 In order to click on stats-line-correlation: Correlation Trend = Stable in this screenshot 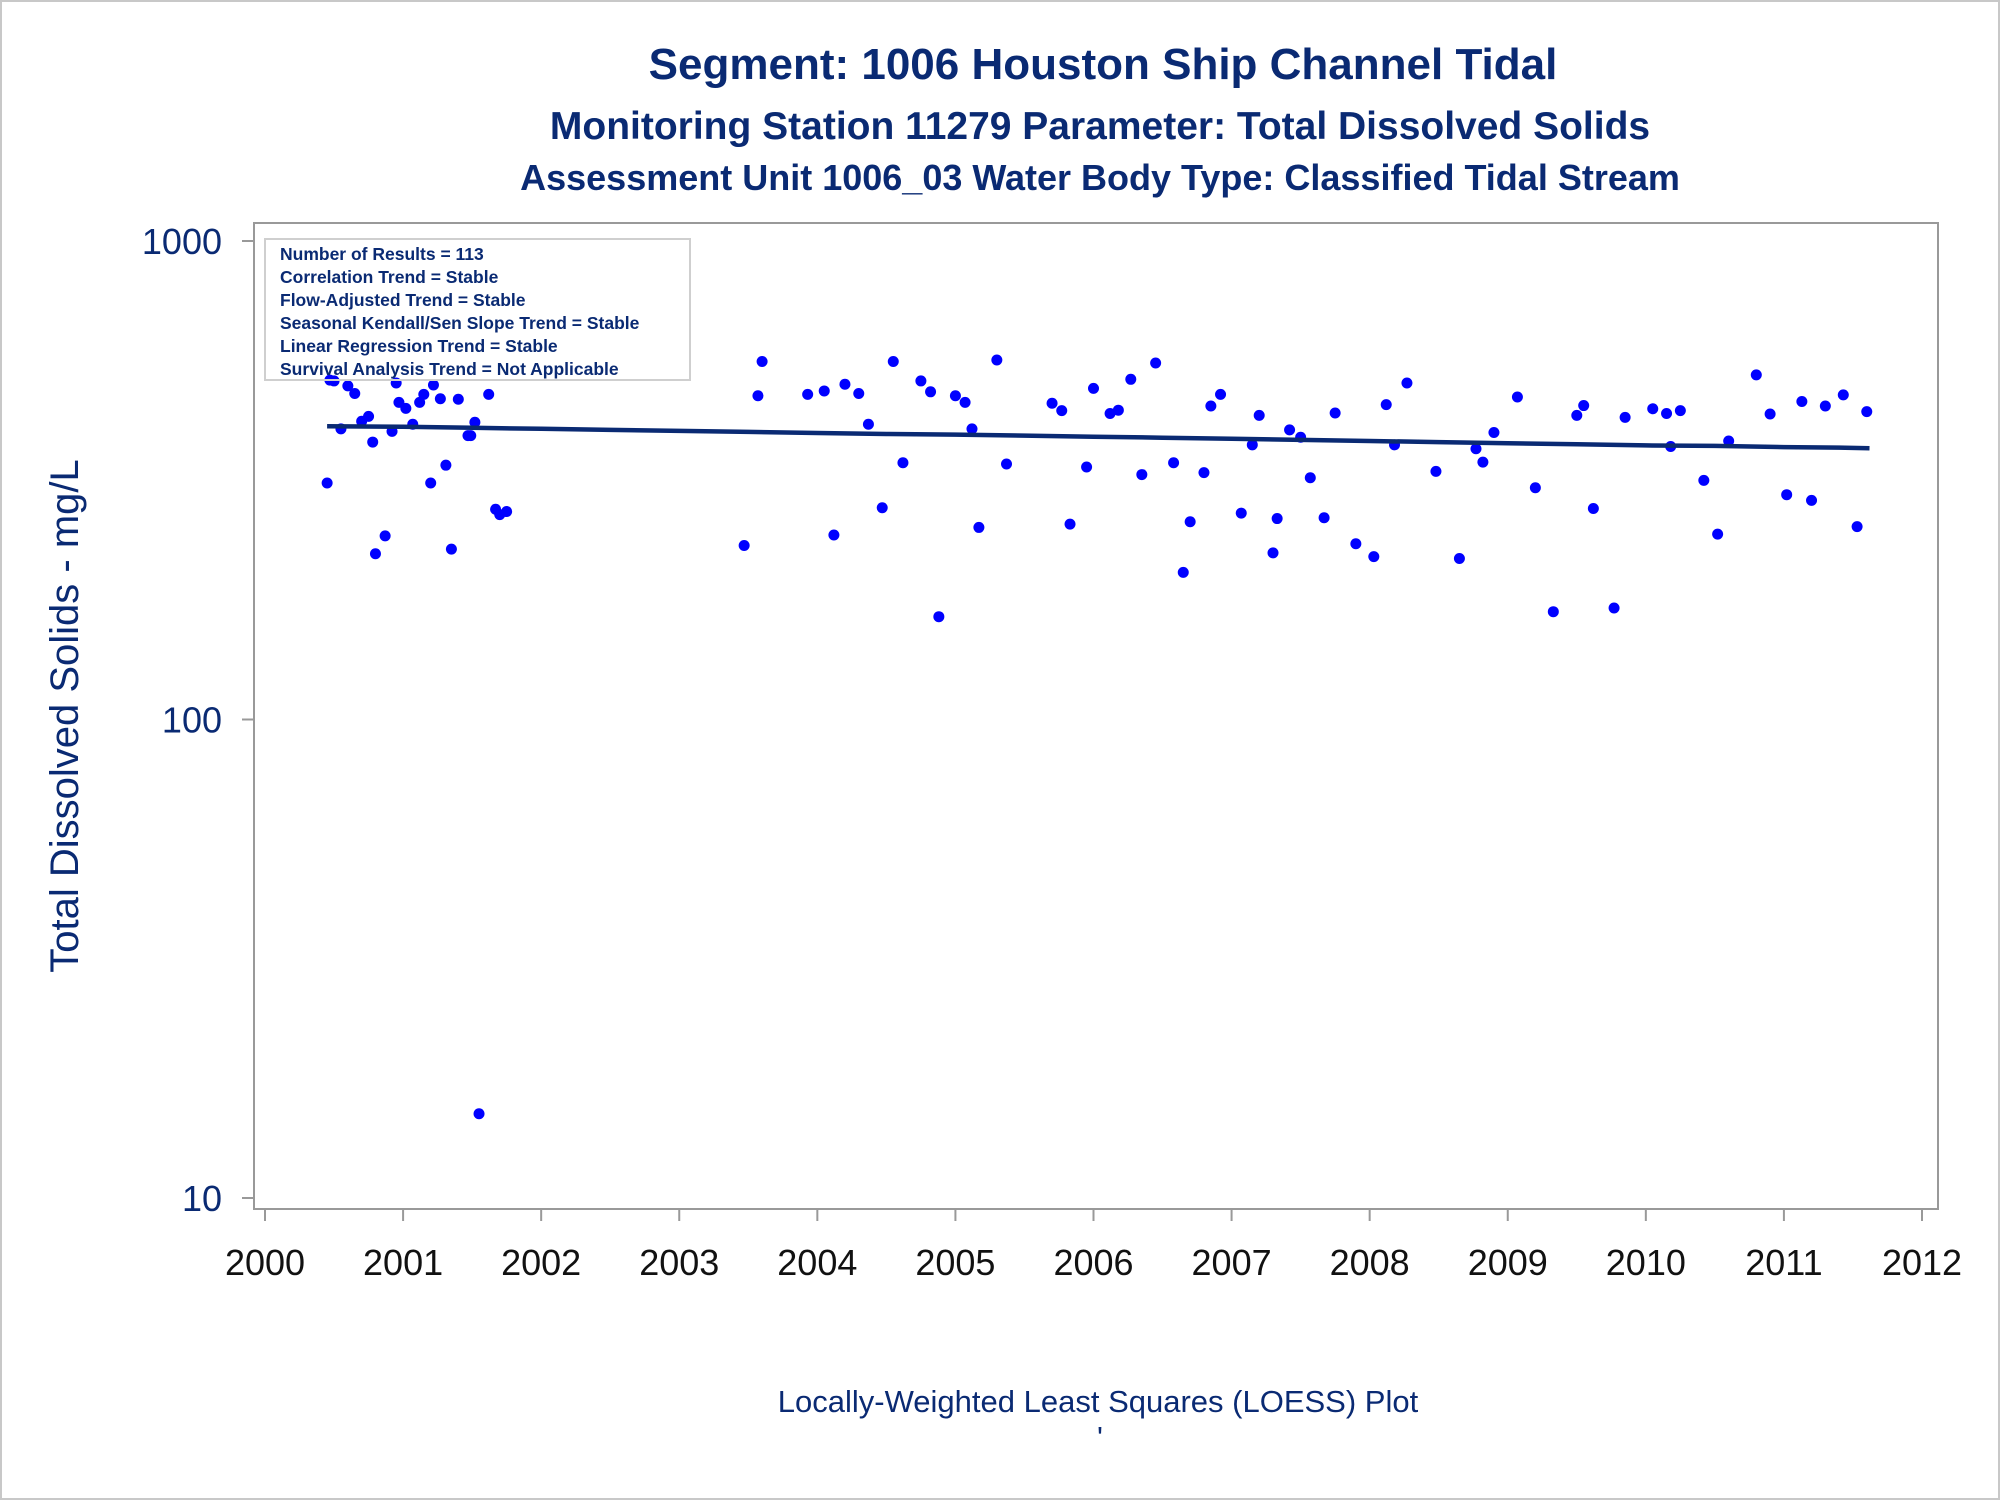, I will do `click(389, 277)`.